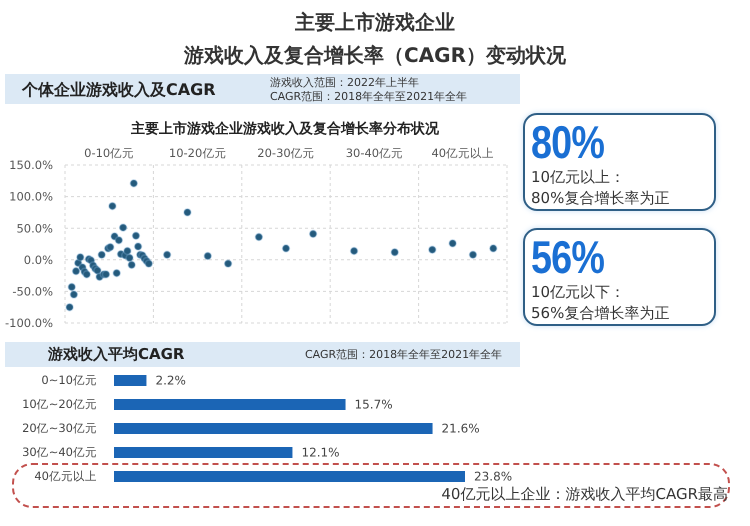  I want to click on text: 10亿元以上：, so click(578, 177).